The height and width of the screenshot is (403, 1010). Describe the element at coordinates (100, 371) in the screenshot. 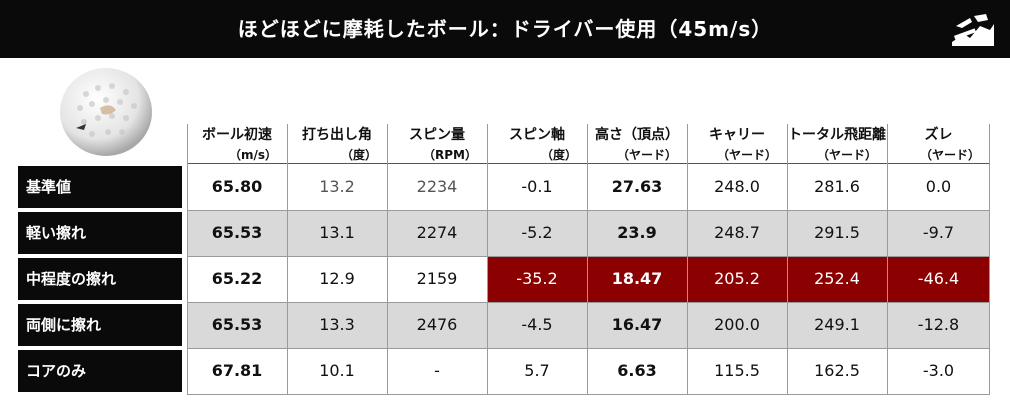

I see `row-label: コアのみ` at that location.